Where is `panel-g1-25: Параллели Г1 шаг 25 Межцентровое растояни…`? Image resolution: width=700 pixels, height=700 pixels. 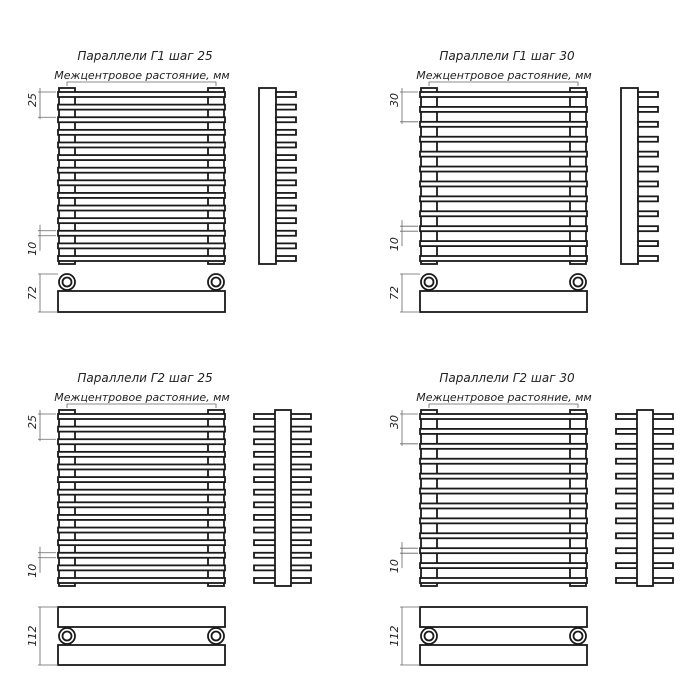 panel-g1-25: Параллели Г1 шаг 25 Межцентровое растояни… is located at coordinates (161, 181).